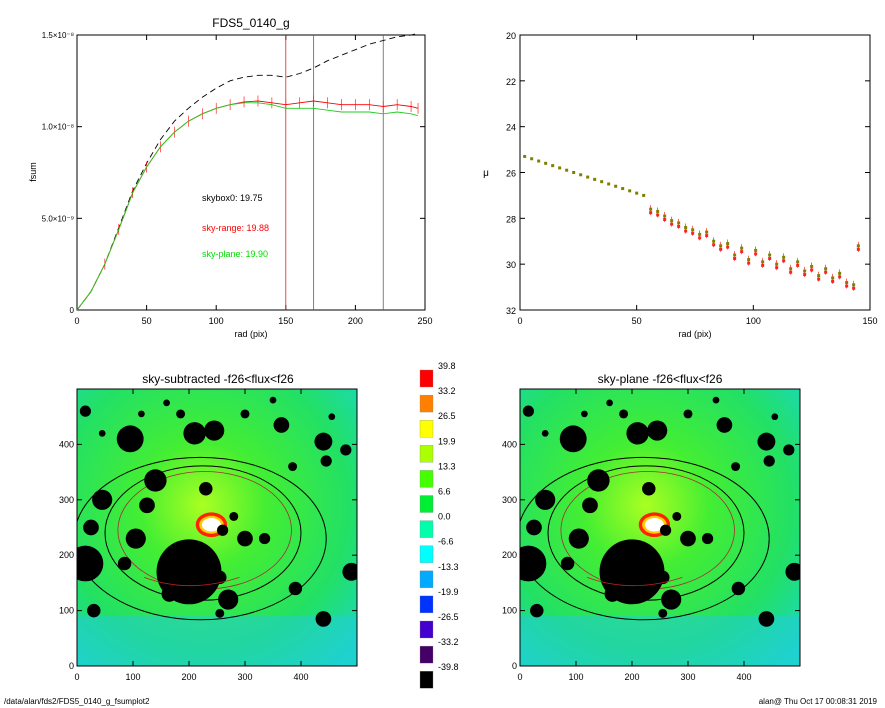  Describe the element at coordinates (448, 617) in the screenshot. I see `colorbar-label: -26.5` at that location.